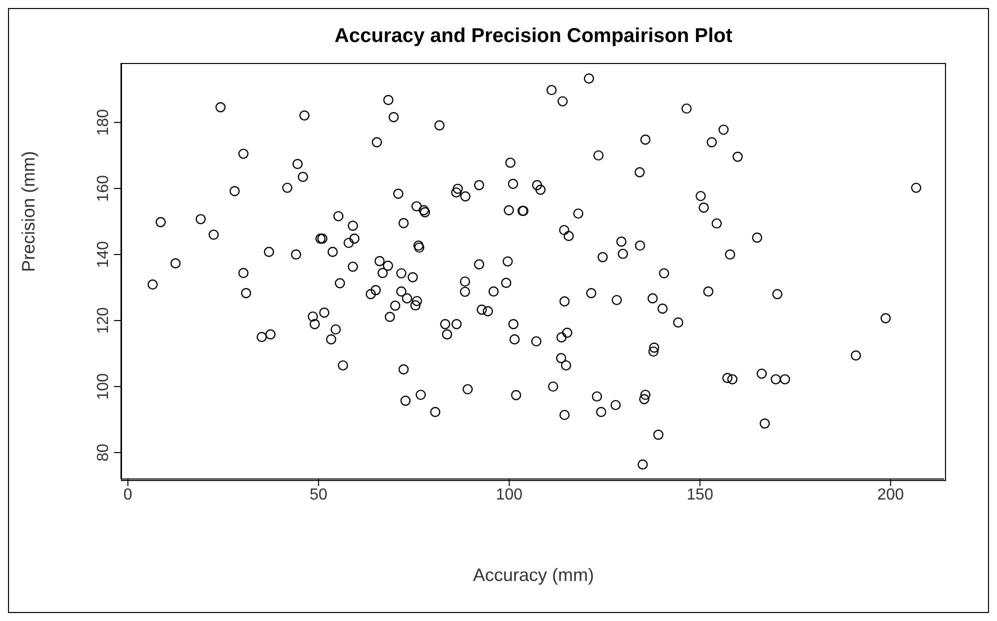 The image size is (997, 621). What do you see at coordinates (28, 211) in the screenshot?
I see `y-axis-title: Precision (mm)` at bounding box center [28, 211].